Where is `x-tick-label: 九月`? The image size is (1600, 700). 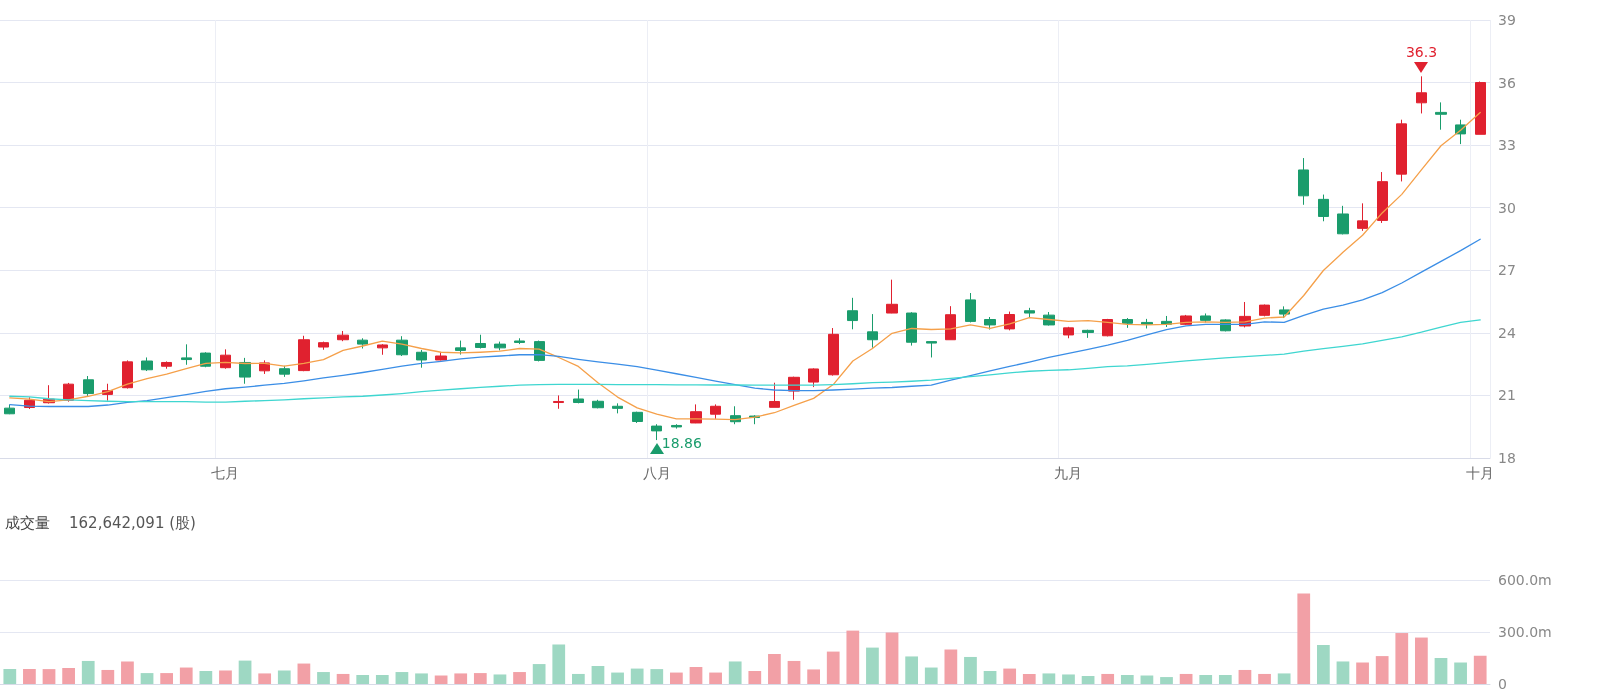 x-tick-label: 九月 is located at coordinates (1068, 473).